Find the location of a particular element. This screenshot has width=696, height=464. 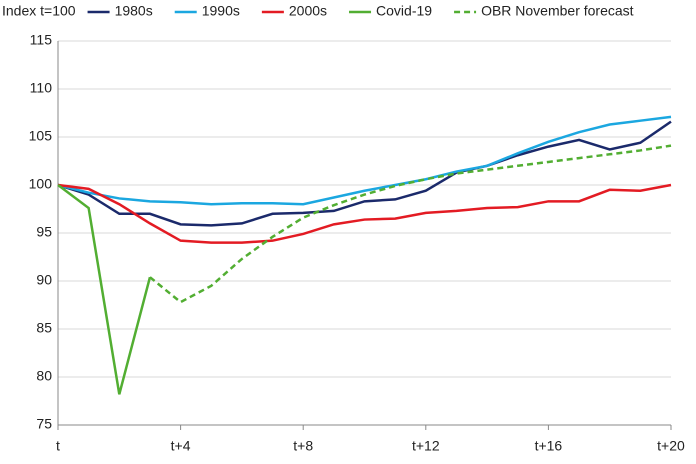

y-tick-label: 115 is located at coordinates (41, 40).